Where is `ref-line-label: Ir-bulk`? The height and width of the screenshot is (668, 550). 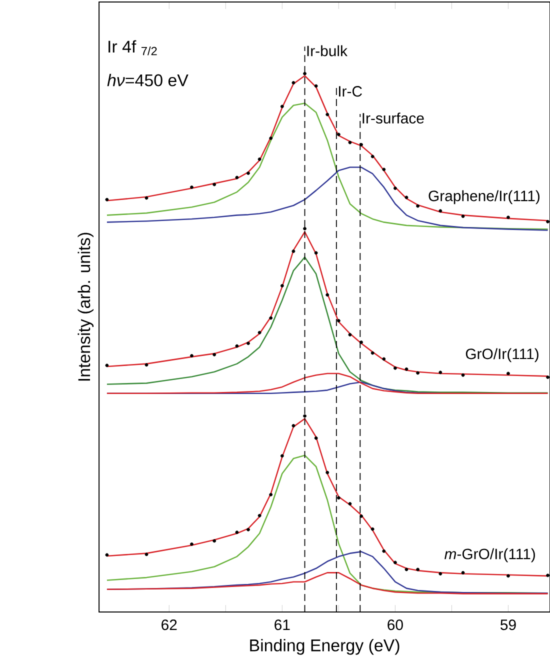
ref-line-label: Ir-bulk is located at coordinates (327, 50).